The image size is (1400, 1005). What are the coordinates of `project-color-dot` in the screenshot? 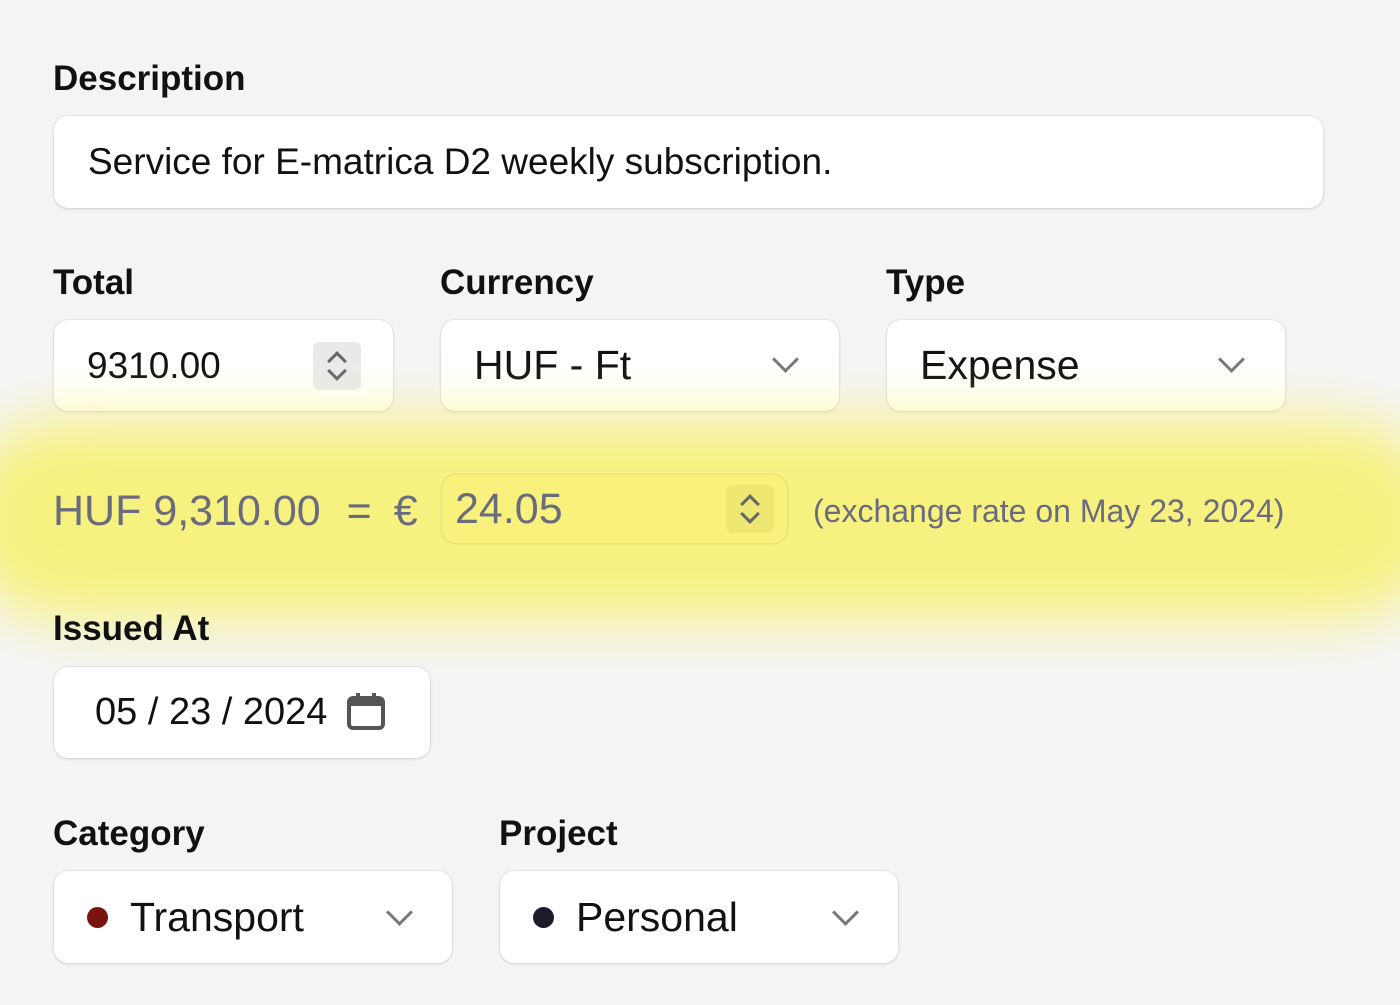 It's located at (543, 917).